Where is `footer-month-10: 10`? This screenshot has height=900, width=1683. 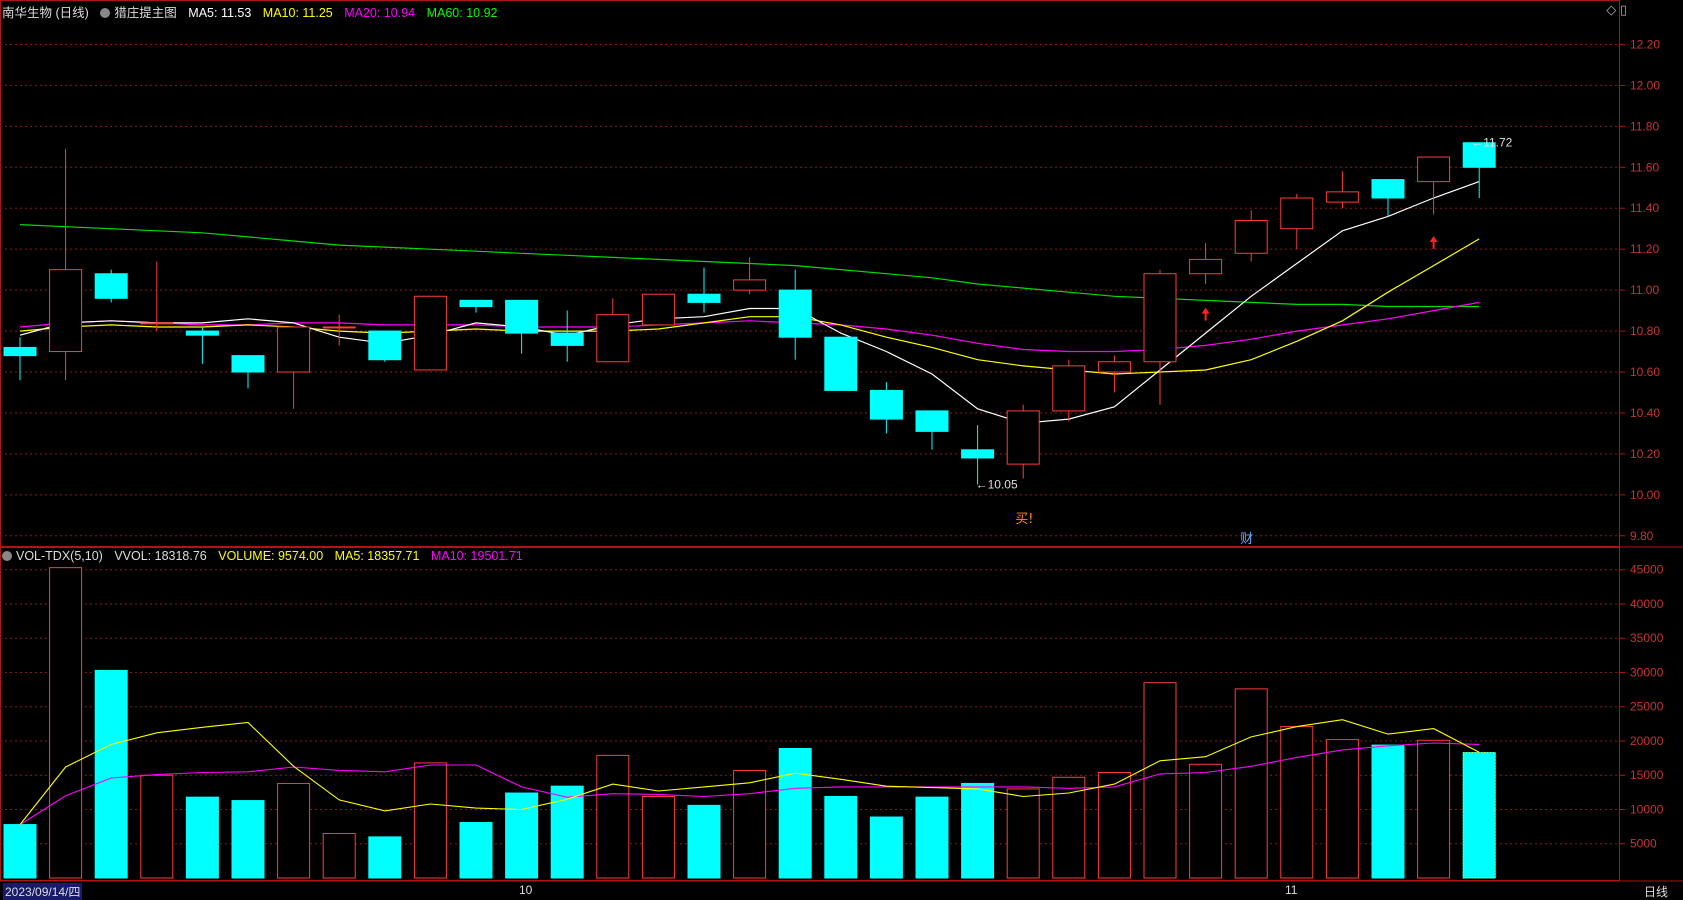 footer-month-10: 10 is located at coordinates (526, 890).